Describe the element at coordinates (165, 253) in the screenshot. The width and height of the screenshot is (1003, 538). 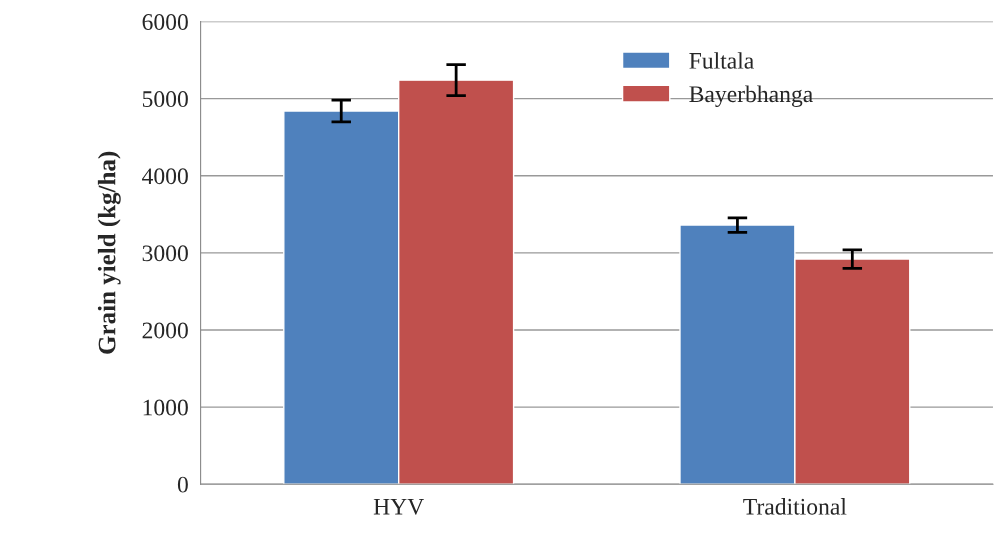
I see `y-tick-label: 3000` at that location.